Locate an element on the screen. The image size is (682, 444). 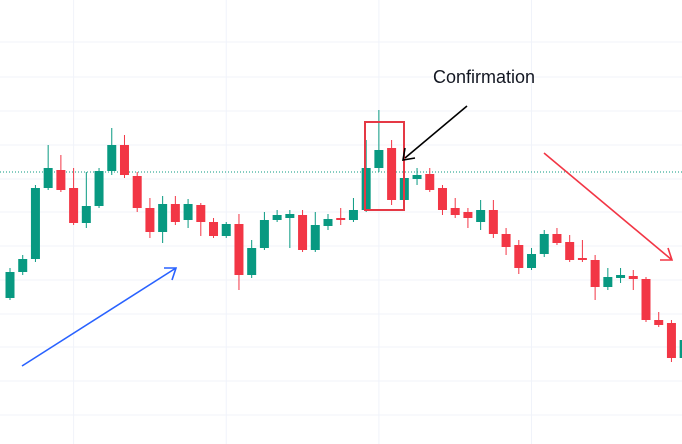
confirmation-arrowhead is located at coordinates (409, 154).